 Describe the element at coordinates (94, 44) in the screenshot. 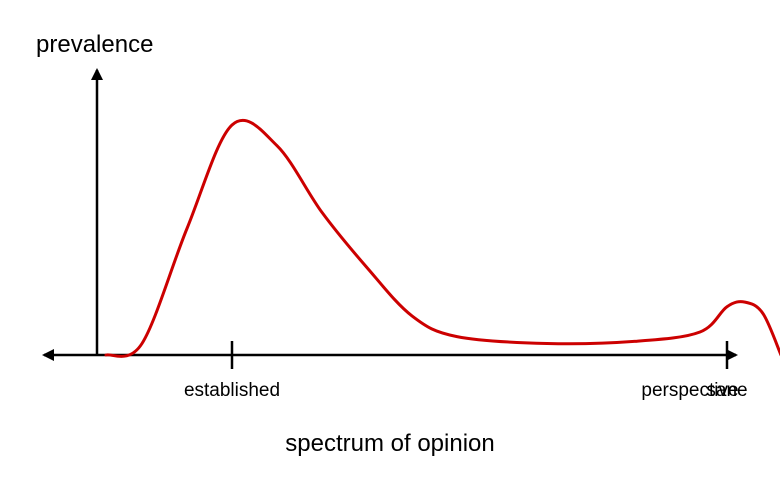

I see `y-axis-label: prevalence` at that location.